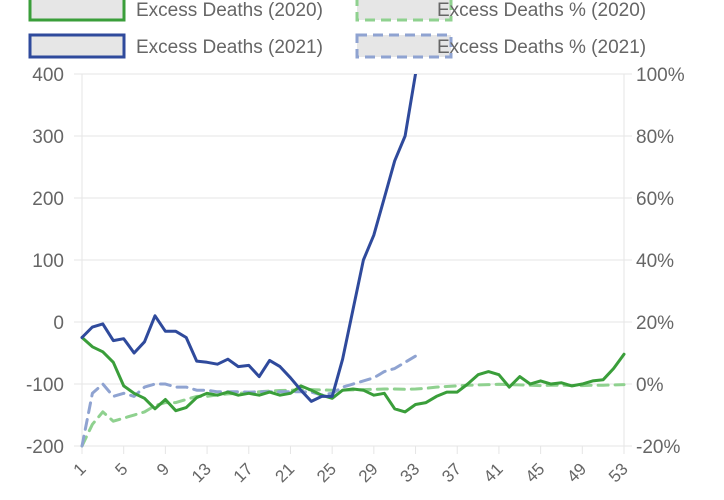 This screenshot has width=724, height=500. I want to click on y-left-tick-label: 100, so click(48, 261).